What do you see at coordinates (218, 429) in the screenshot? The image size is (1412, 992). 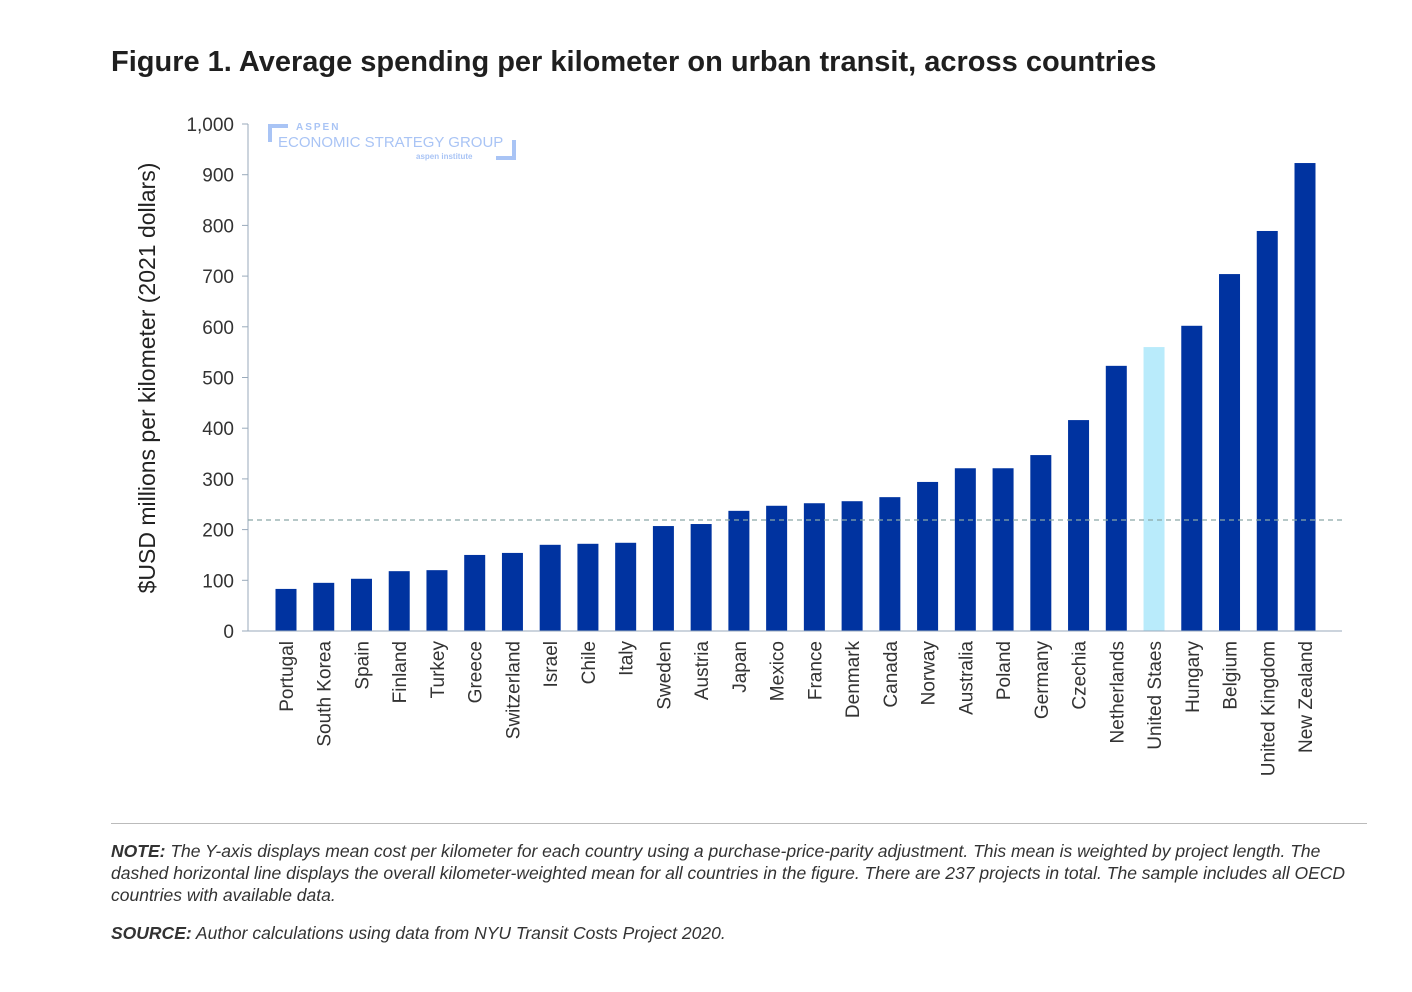 I see `y-tick-label: 400` at bounding box center [218, 429].